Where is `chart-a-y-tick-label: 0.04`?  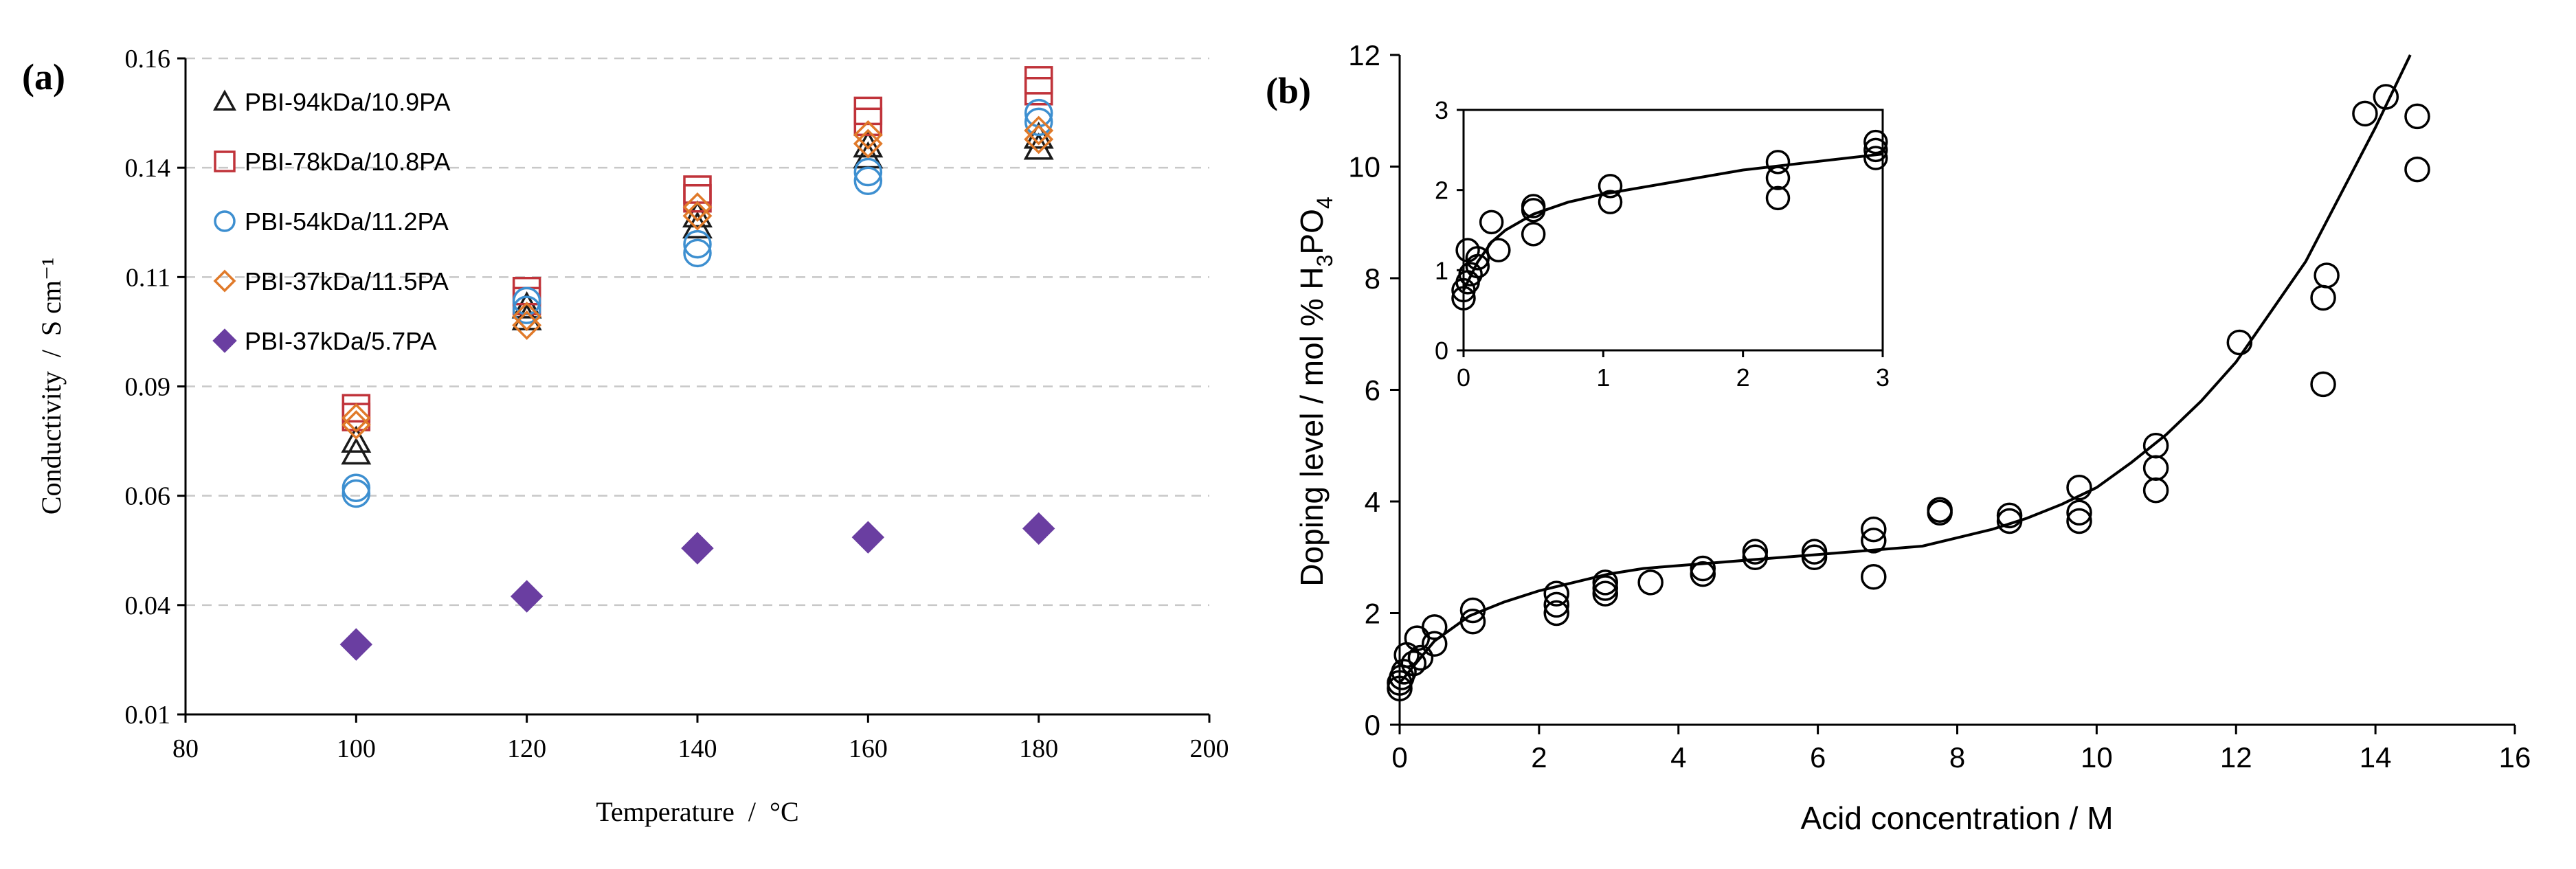 chart-a-y-tick-label: 0.04 is located at coordinates (148, 605).